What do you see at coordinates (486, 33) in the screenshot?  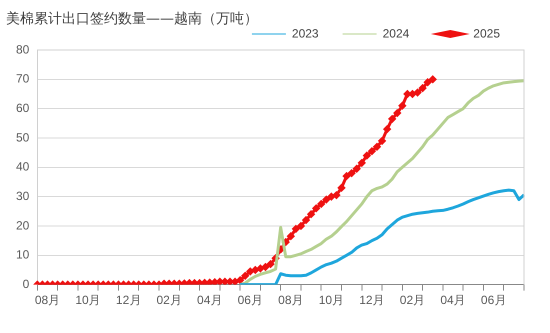 I see `legend-label: 2025` at bounding box center [486, 33].